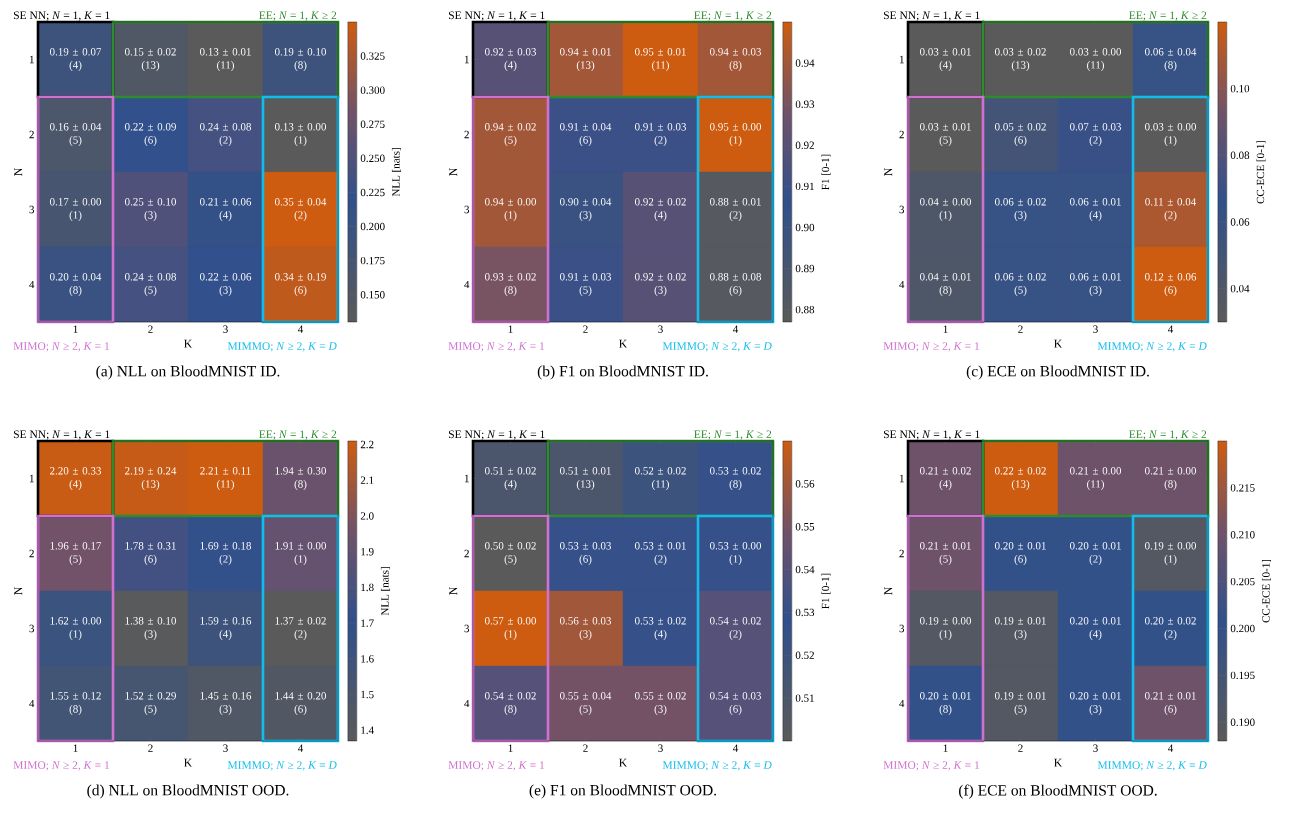  Describe the element at coordinates (660, 284) in the screenshot. I see `data-label: 0.92 ± 0.02 (3)` at that location.